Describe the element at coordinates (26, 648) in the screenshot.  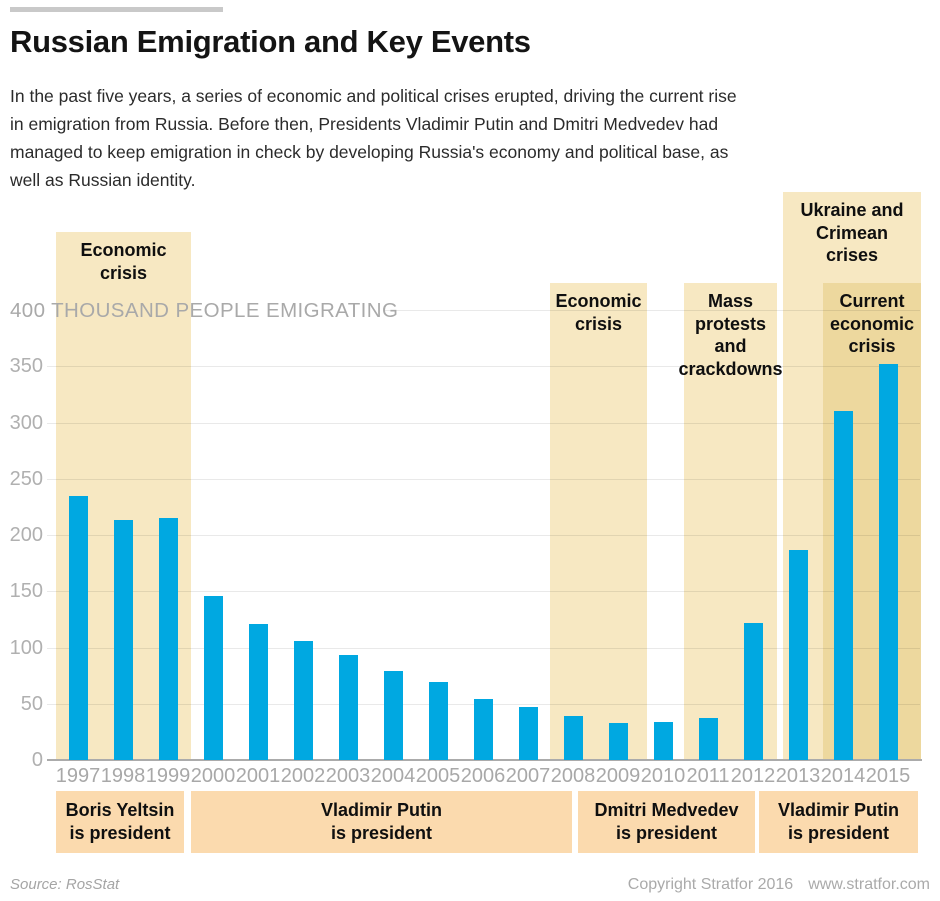
I see `y-tick-100: 100` at that location.